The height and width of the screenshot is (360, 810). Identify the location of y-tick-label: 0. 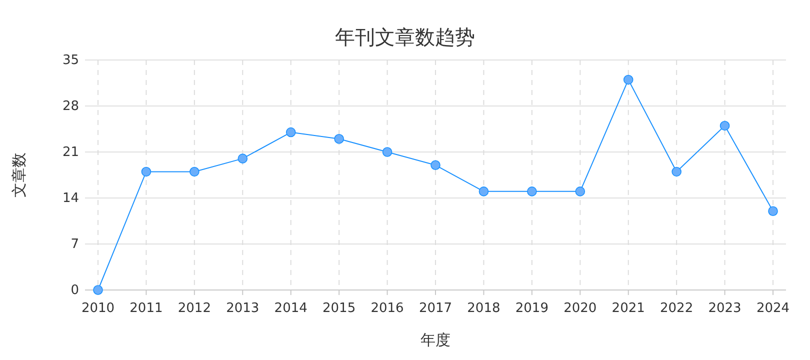
(74, 290).